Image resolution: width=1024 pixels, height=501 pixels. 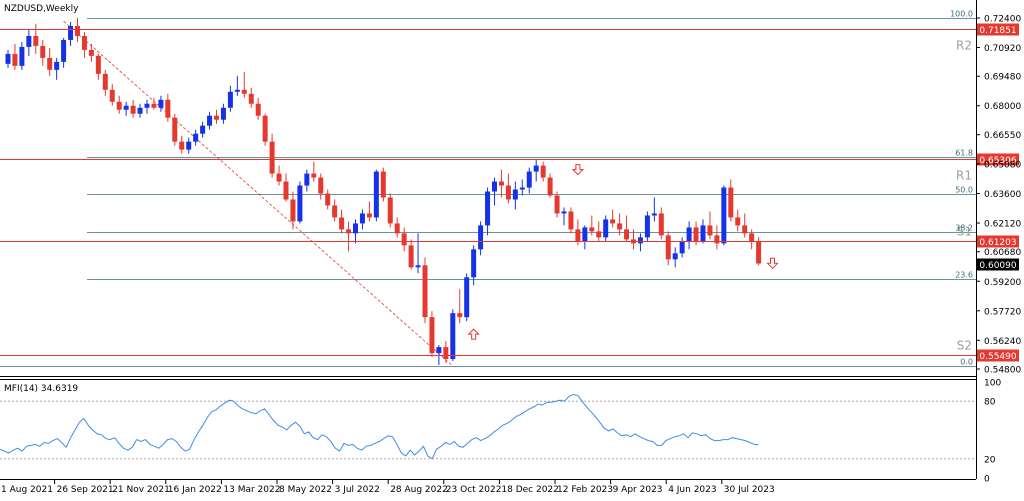 What do you see at coordinates (997, 243) in the screenshot?
I see `level-price-label: 0.61203` at bounding box center [997, 243].